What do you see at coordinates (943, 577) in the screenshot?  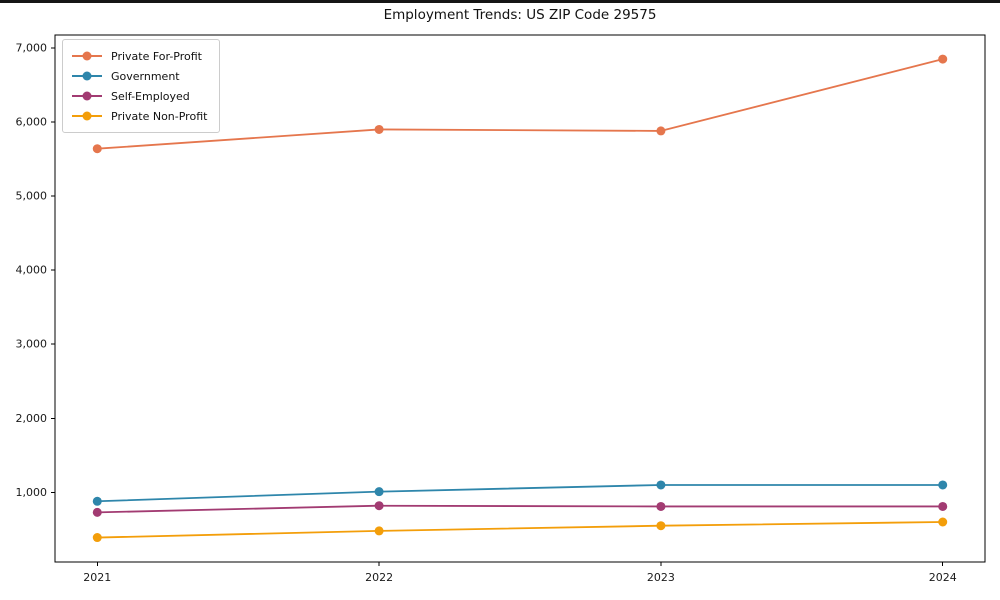 I see `x-tick-label: 2024` at bounding box center [943, 577].